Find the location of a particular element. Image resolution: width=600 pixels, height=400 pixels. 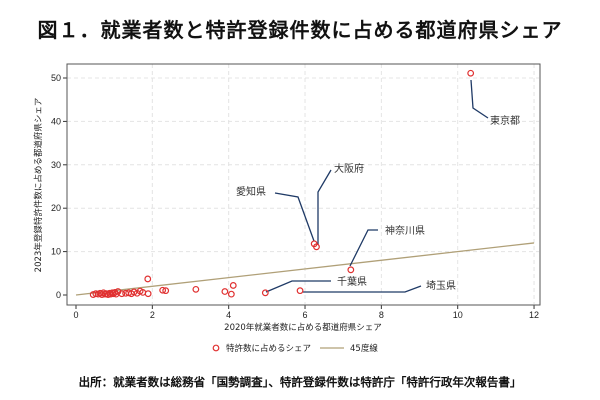

y-axis-label: 2023年登録特許件数に占める都道府県シェア is located at coordinates (38, 185).